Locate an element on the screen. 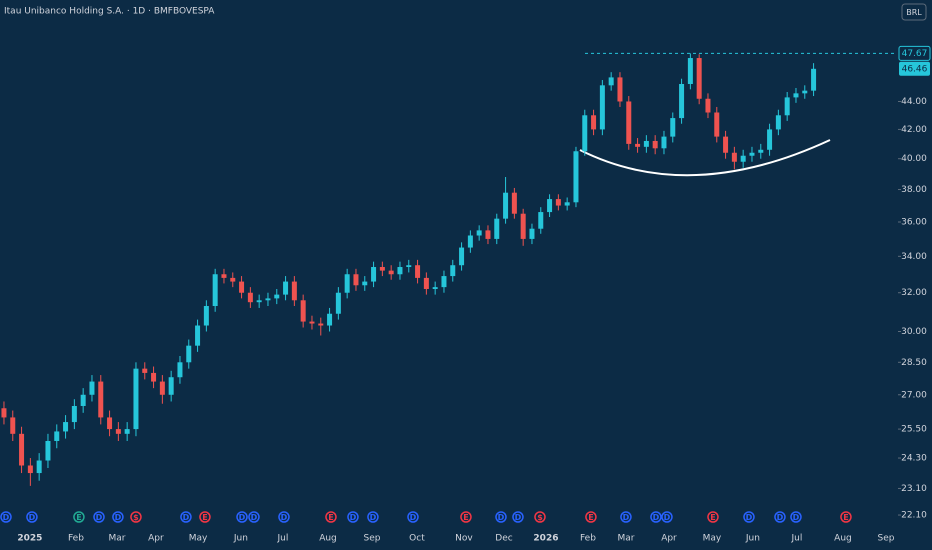 Image resolution: width=932 pixels, height=550 pixels. last-price-label: 46.46 is located at coordinates (915, 69).